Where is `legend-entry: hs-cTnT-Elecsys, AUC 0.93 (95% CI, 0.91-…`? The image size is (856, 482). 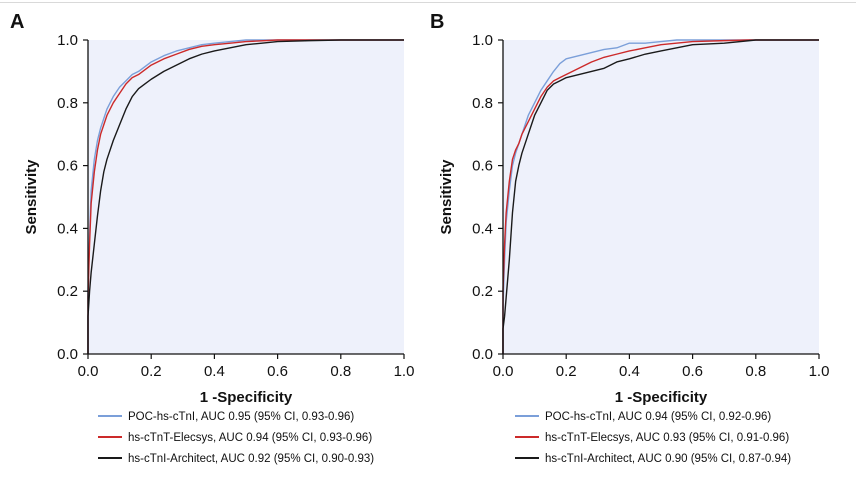
legend-entry: hs-cTnT-Elecsys, AUC 0.93 (95% CI, 0.91-… is located at coordinates (667, 438).